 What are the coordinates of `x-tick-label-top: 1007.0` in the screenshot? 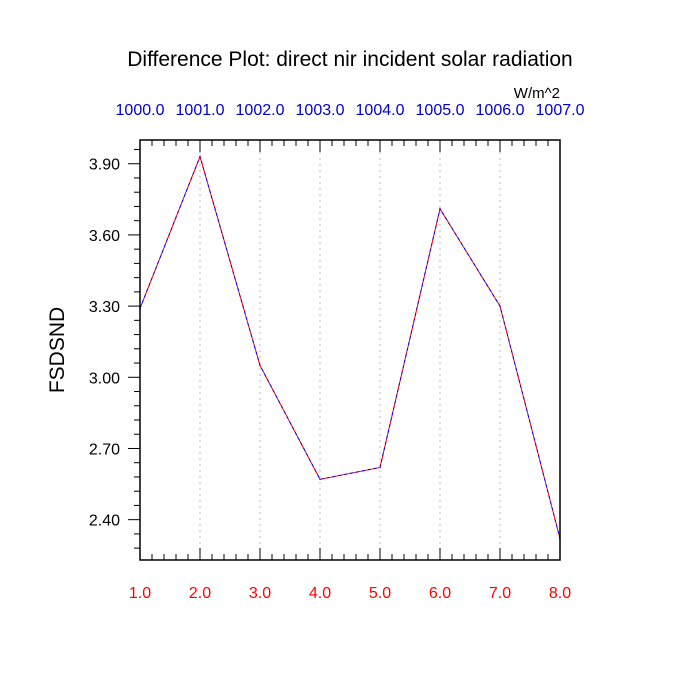 It's located at (560, 110).